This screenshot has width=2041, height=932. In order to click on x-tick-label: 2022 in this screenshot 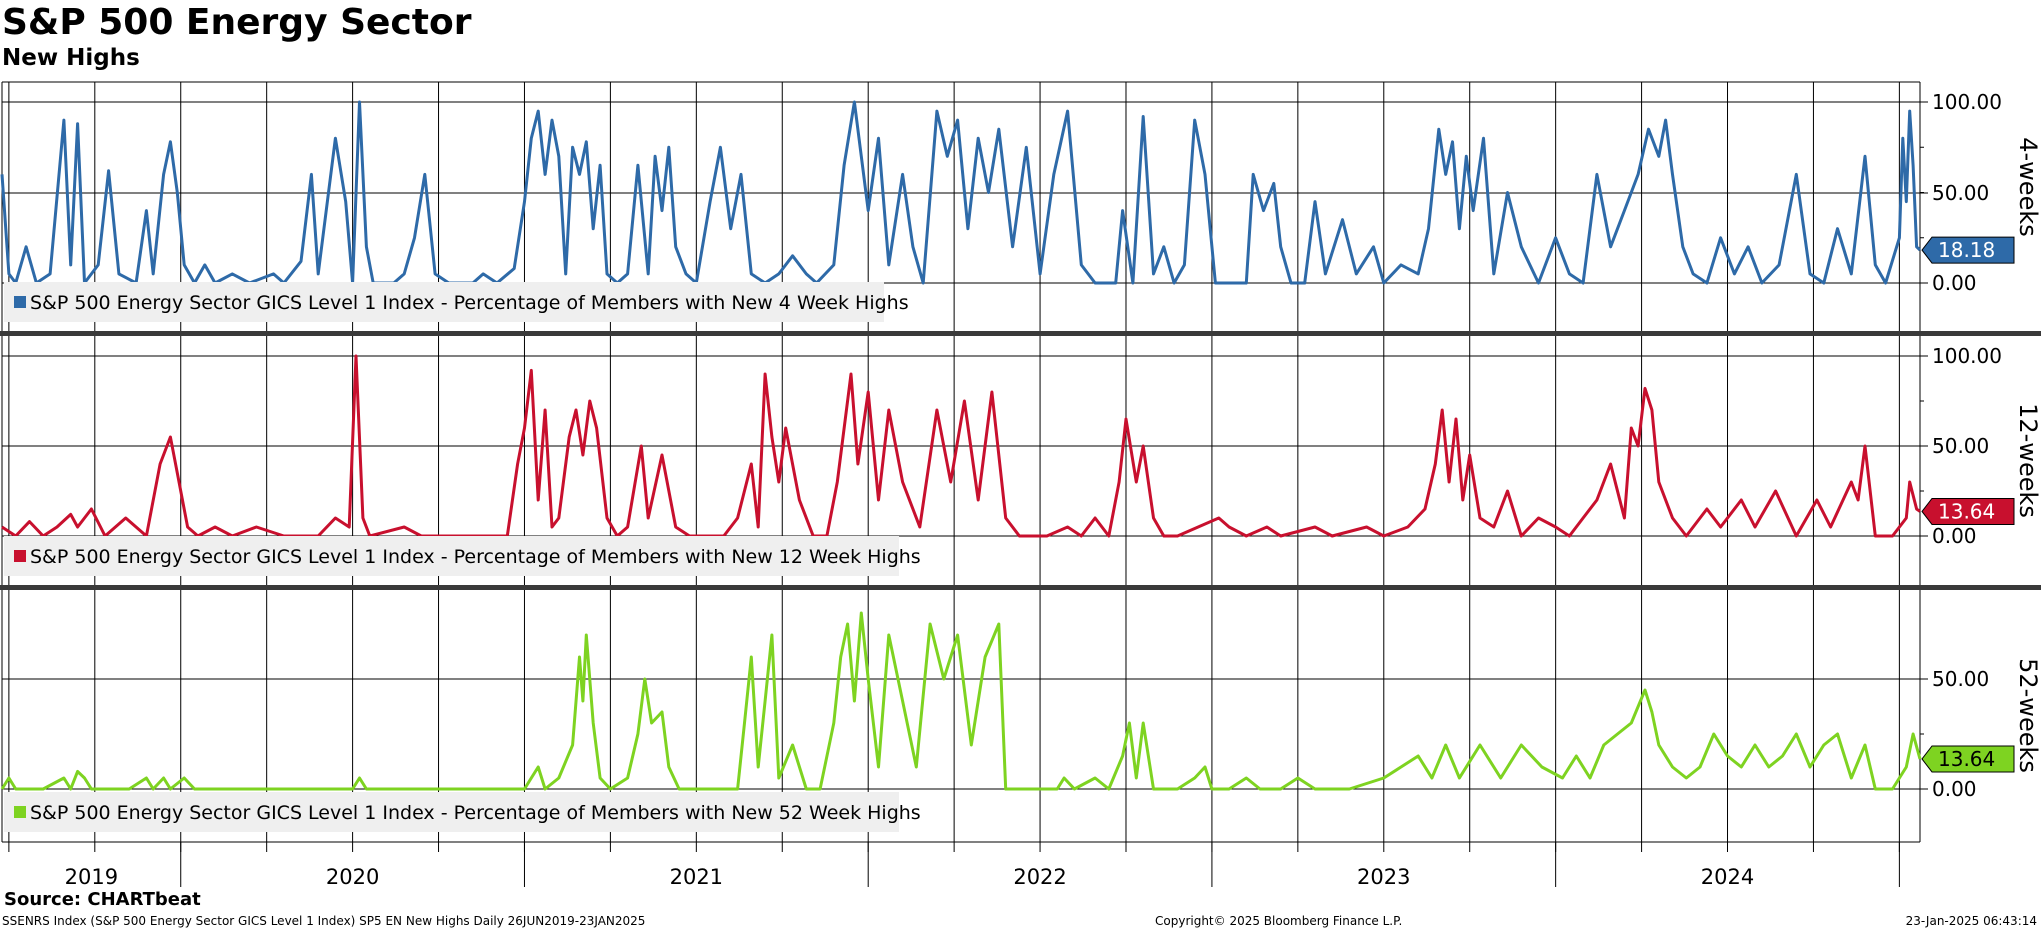, I will do `click(1039, 877)`.